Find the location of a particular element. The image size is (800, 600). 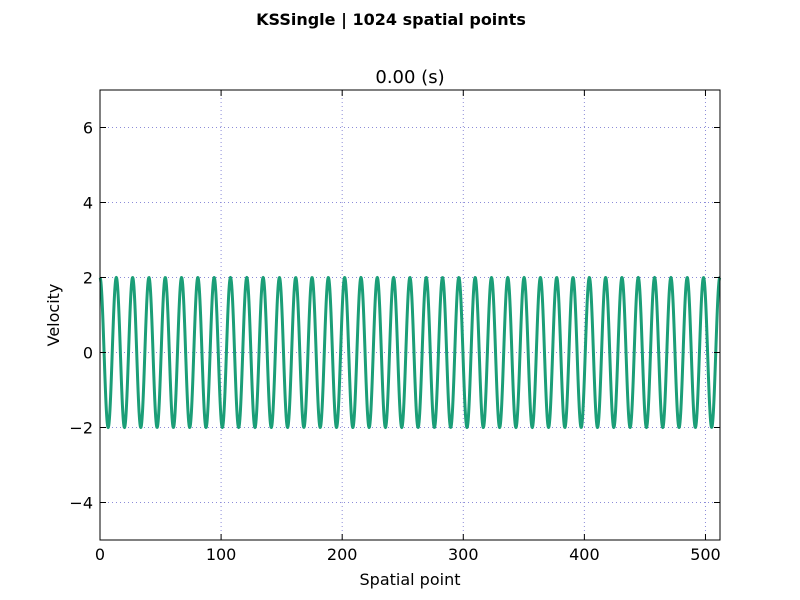

x-tick-label: 200 is located at coordinates (342, 554).